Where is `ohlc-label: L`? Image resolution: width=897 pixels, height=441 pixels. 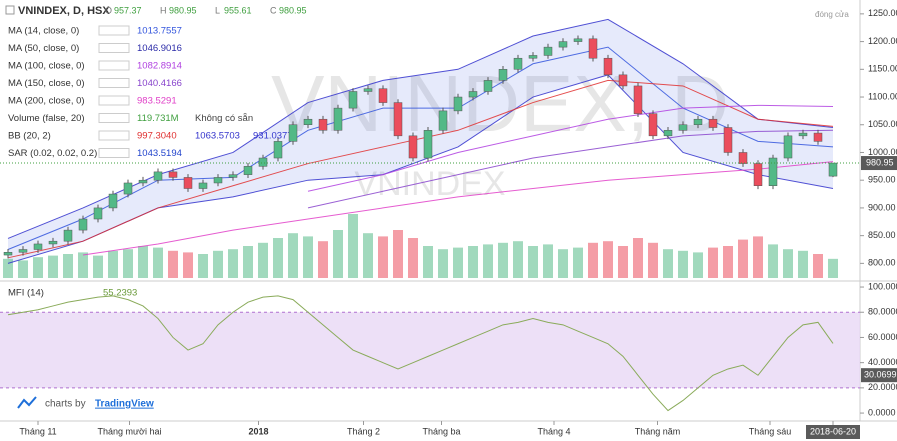
ohlc-label: L is located at coordinates (217, 10).